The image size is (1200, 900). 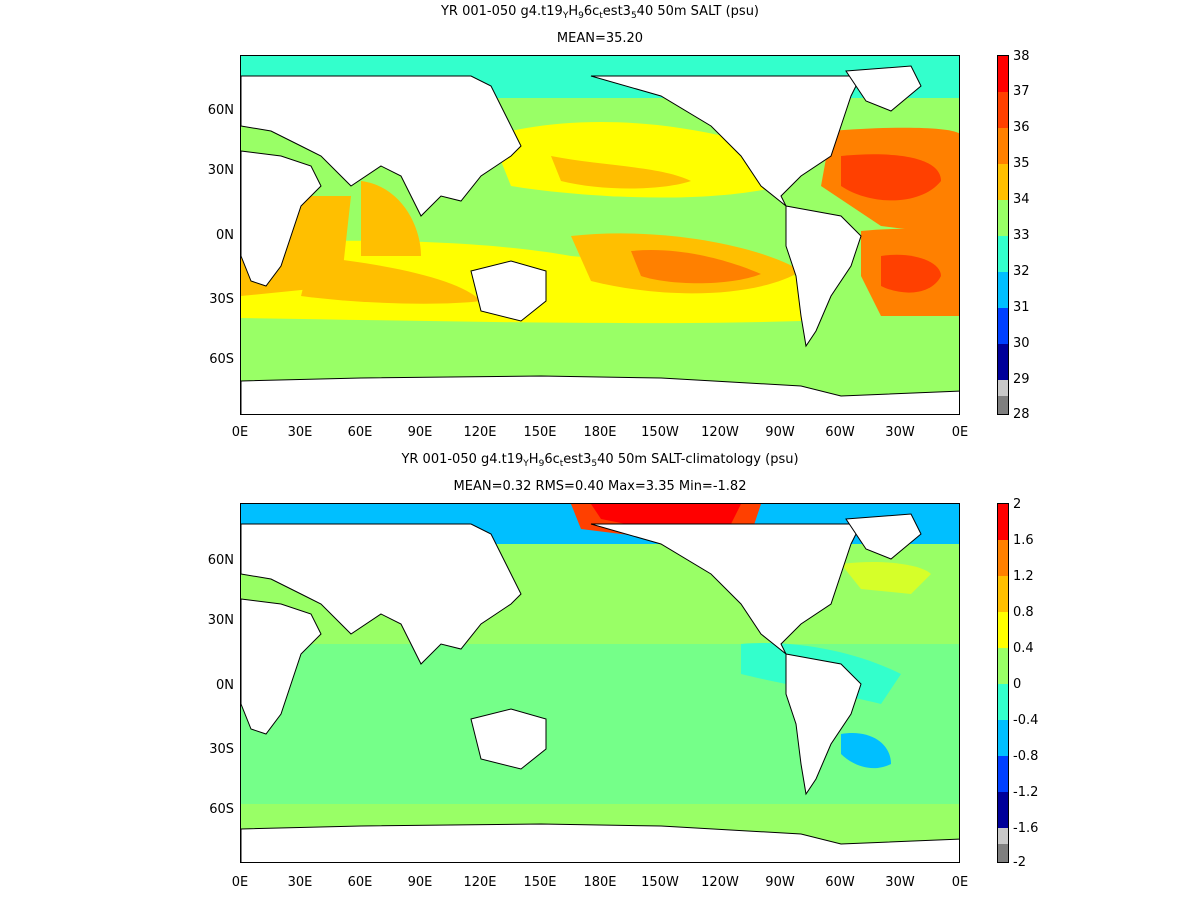 I want to click on bottom-panel-subtitle: MEAN=0.32 RMS=0.40 Max=3.35 Min=-1.82, so click(x=600, y=486).